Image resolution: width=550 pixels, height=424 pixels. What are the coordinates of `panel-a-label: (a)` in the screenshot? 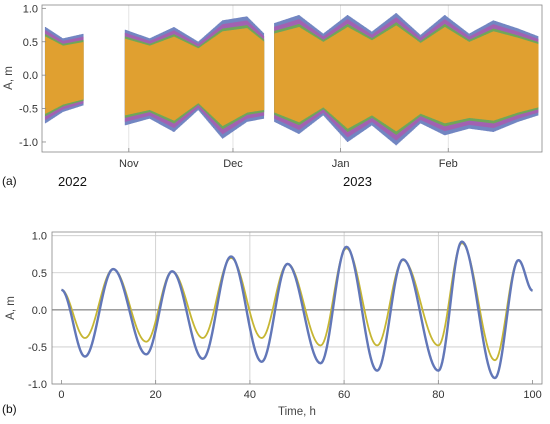 It's located at (9, 181).